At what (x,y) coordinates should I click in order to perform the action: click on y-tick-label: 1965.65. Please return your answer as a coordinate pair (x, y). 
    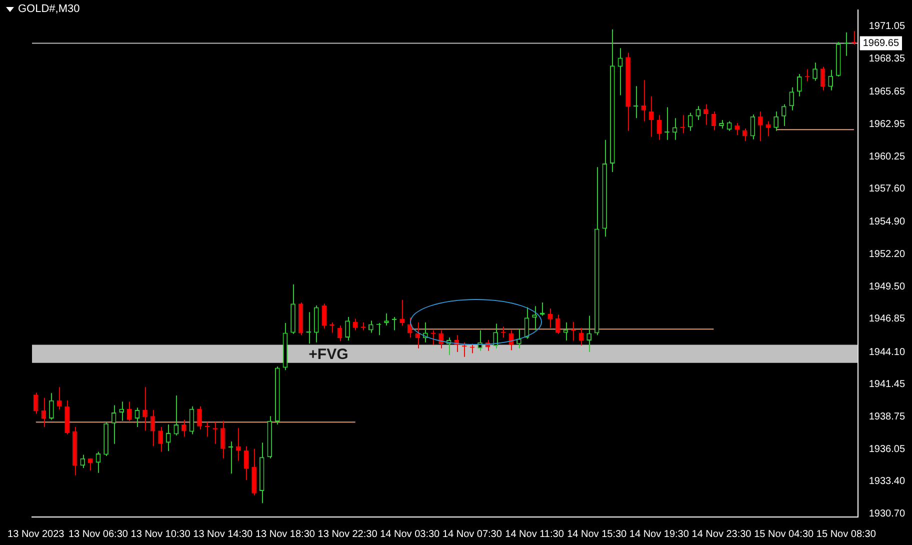
    Looking at the image, I should click on (887, 92).